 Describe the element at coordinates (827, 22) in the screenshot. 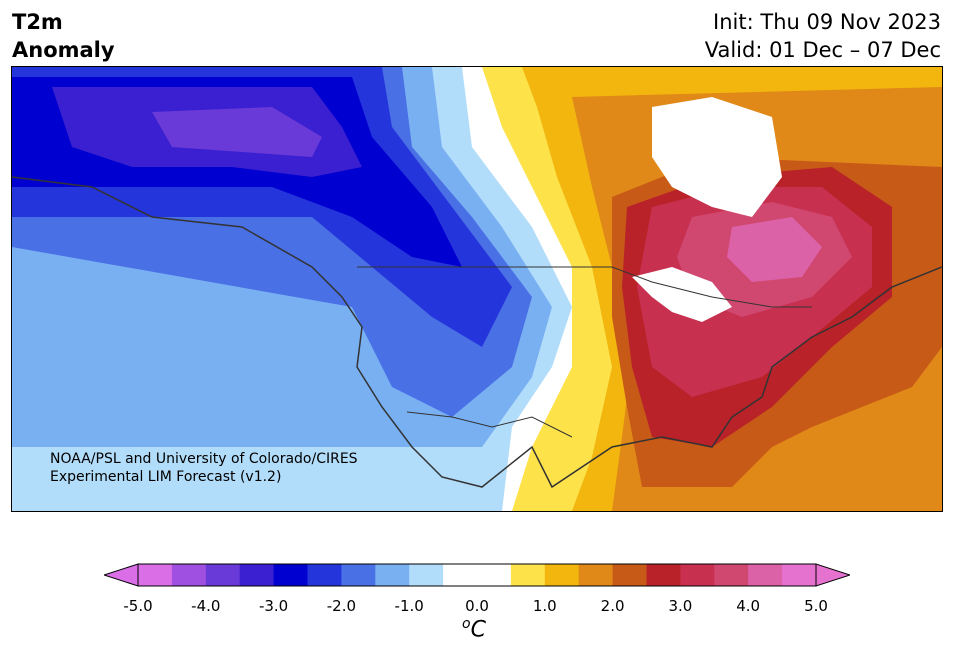

I see `init-date: Init: Thu 09 Nov 2023` at that location.